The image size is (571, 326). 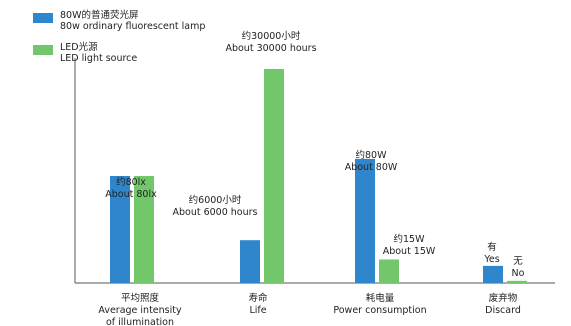 I want to click on legend-label-en-0: 80w ordinary fluorescent lamp, so click(x=132, y=26).